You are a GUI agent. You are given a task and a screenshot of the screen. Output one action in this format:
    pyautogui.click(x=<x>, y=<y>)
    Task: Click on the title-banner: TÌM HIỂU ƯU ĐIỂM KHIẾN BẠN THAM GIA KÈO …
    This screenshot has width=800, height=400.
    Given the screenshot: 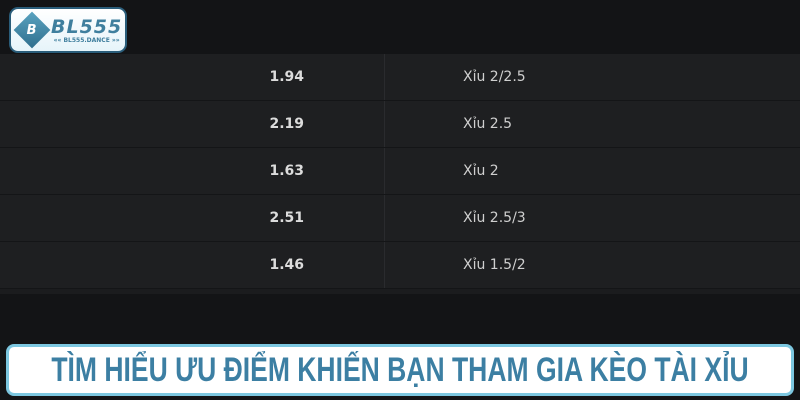 What is the action you would take?
    pyautogui.click(x=400, y=370)
    